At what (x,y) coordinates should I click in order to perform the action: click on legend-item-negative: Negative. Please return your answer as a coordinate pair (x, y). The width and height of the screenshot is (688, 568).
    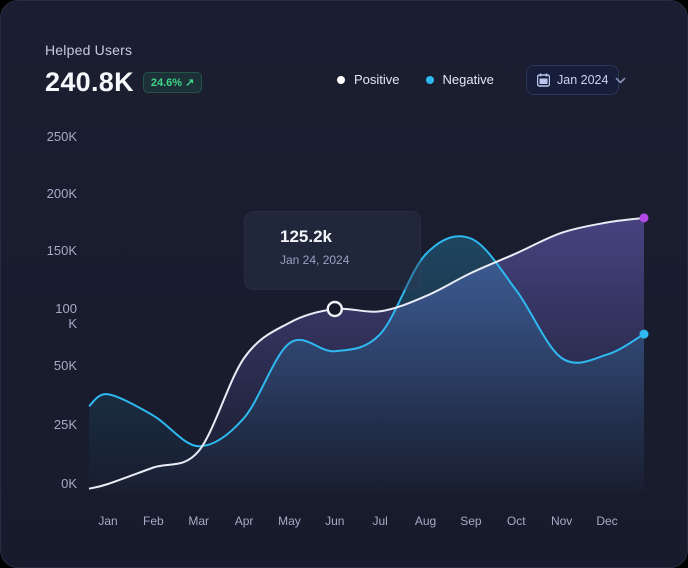
    Looking at the image, I should click on (459, 79).